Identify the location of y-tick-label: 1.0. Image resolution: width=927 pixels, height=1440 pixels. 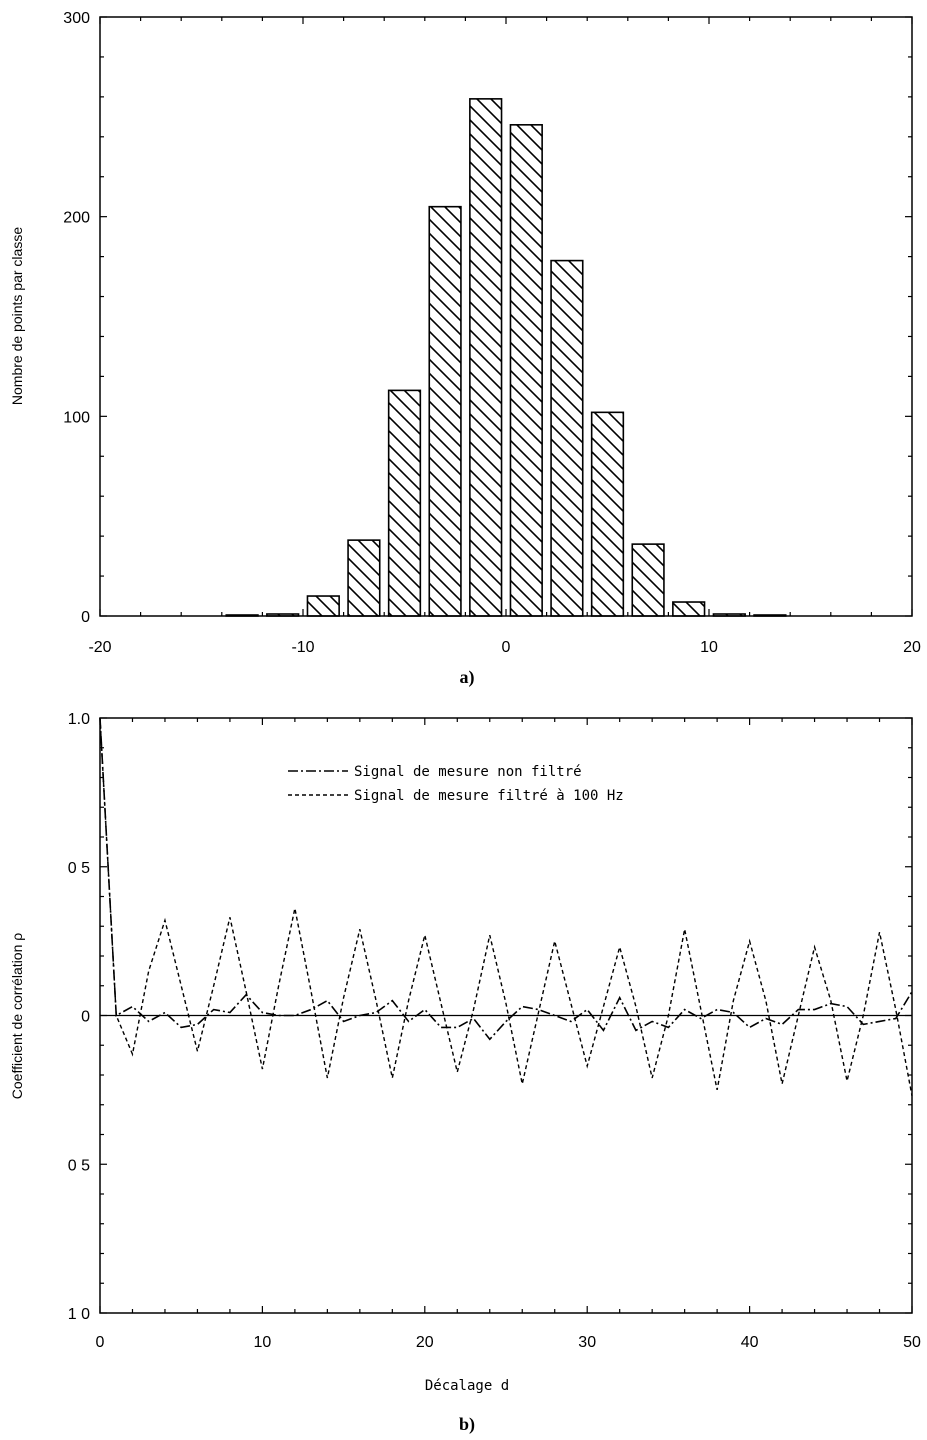
(79, 719).